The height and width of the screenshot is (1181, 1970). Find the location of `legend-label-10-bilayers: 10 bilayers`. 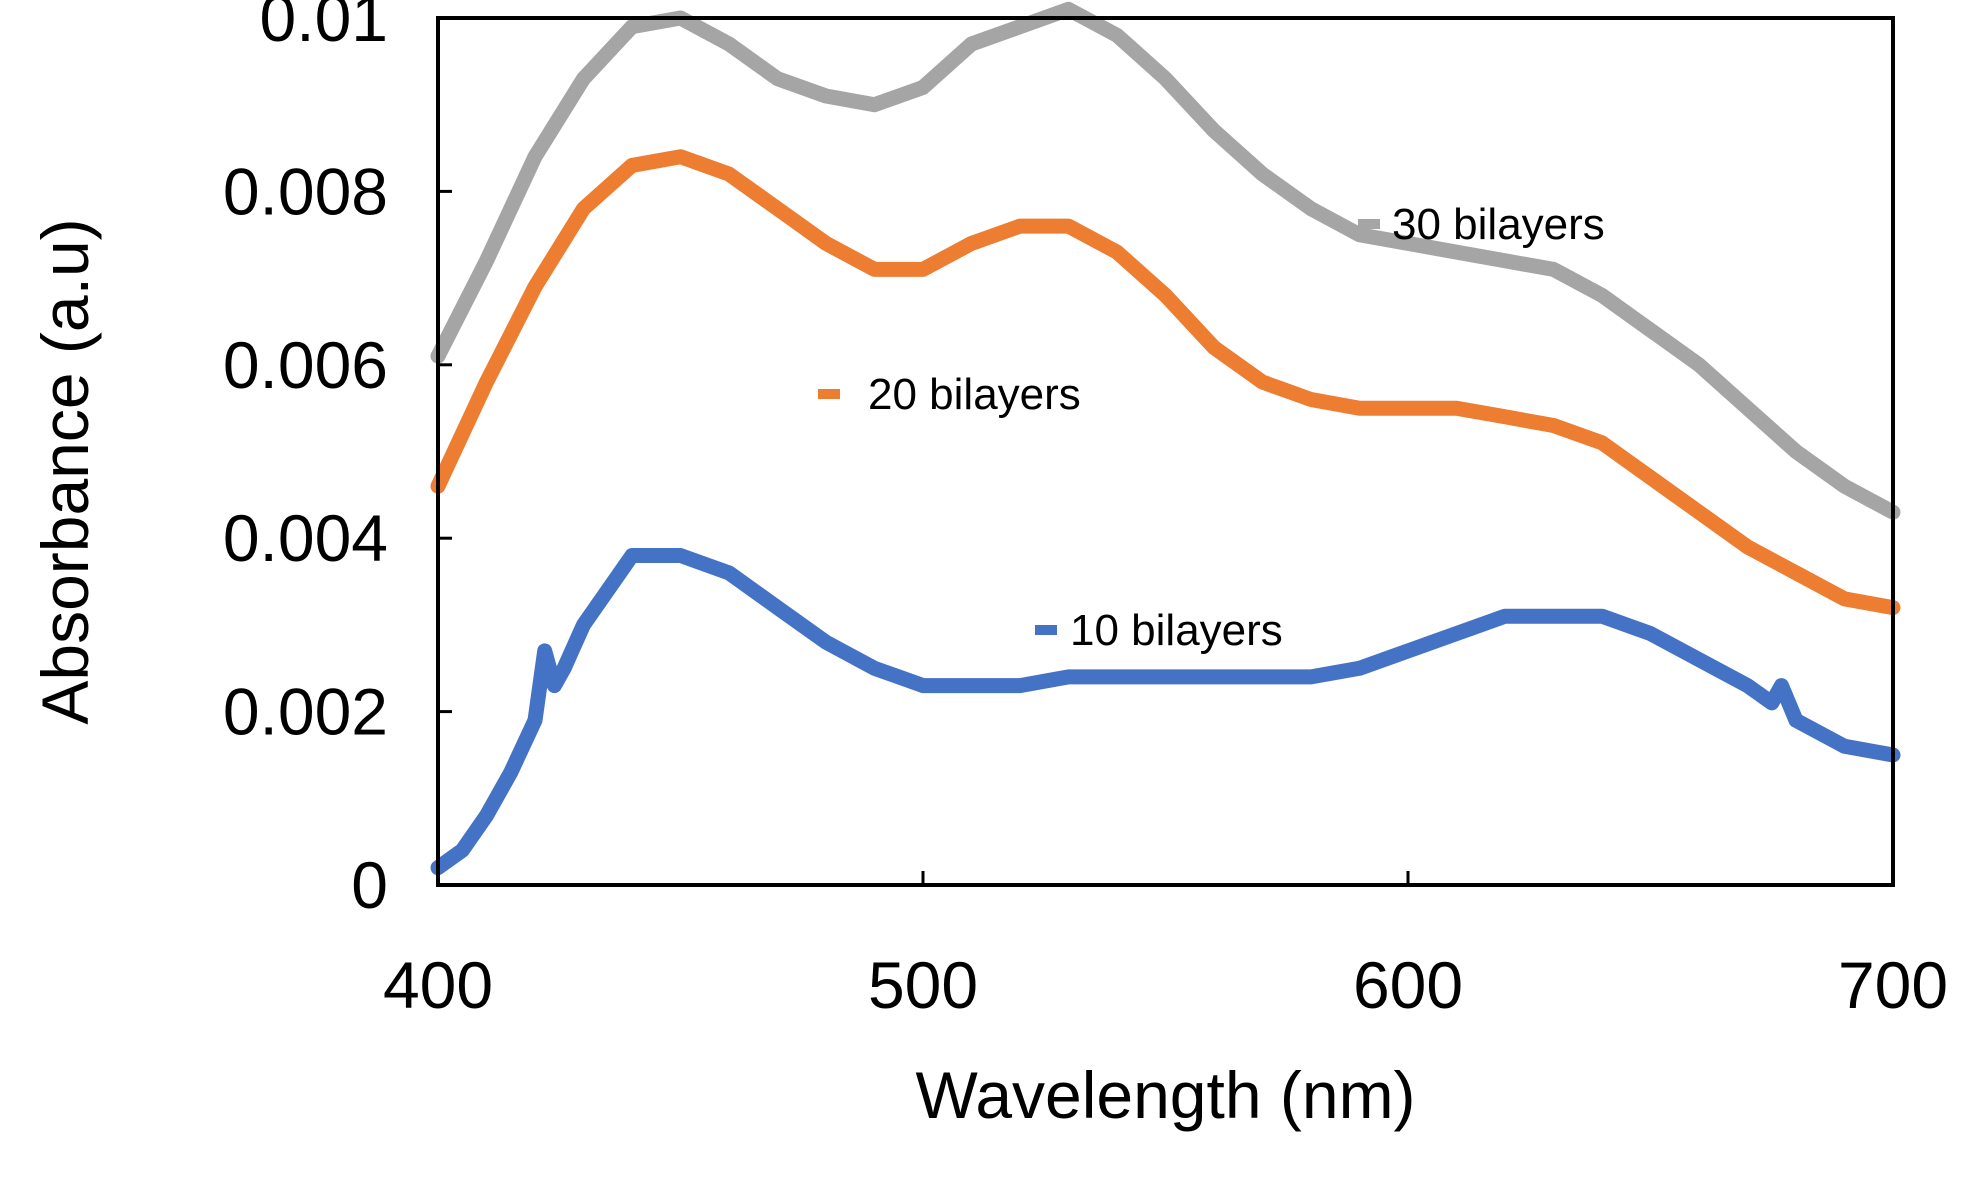

legend-label-10-bilayers: 10 bilayers is located at coordinates (1176, 630).